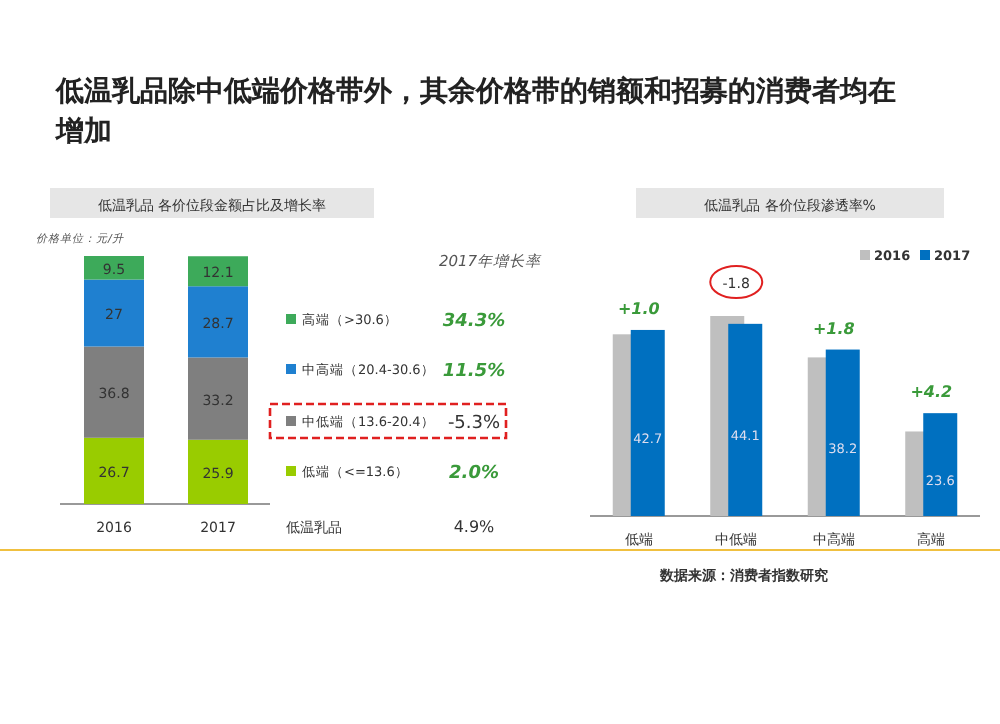 This screenshot has width=1000, height=724. Describe the element at coordinates (834, 328) in the screenshot. I see `annotation: +1.8` at that location.